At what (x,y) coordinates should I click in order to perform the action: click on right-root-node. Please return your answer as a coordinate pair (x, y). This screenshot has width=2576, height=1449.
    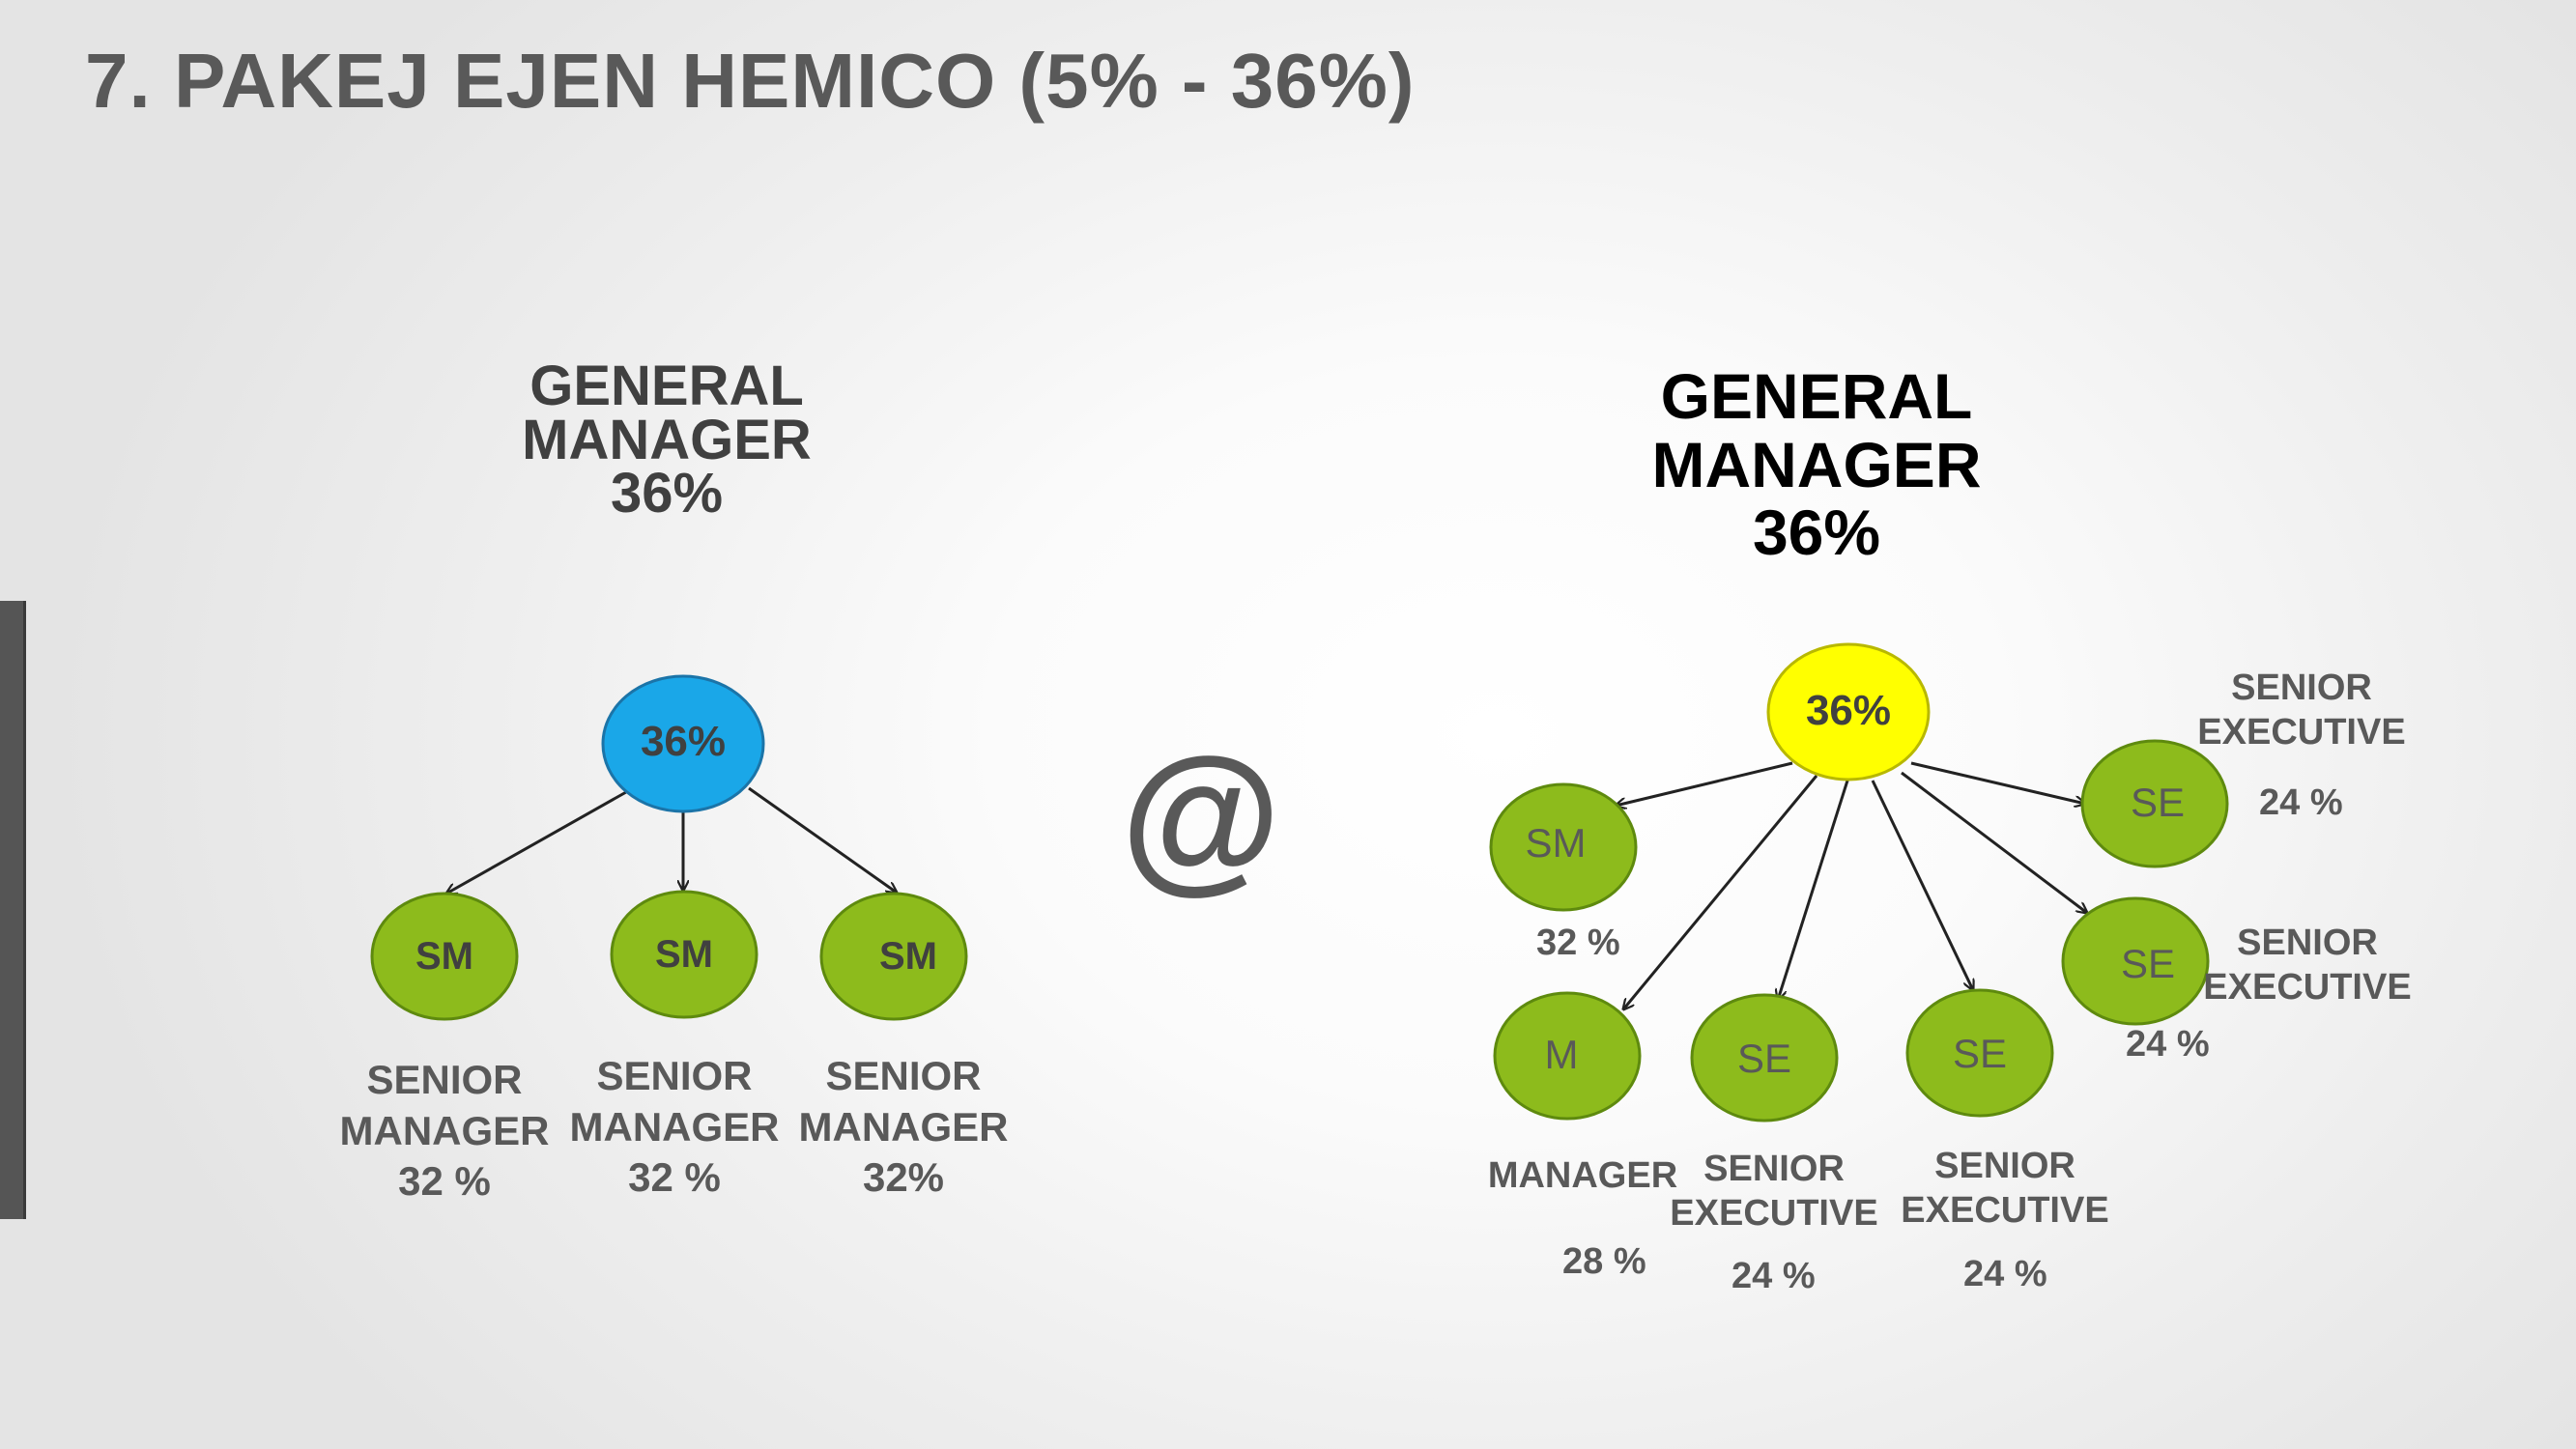
    Looking at the image, I should click on (1849, 711).